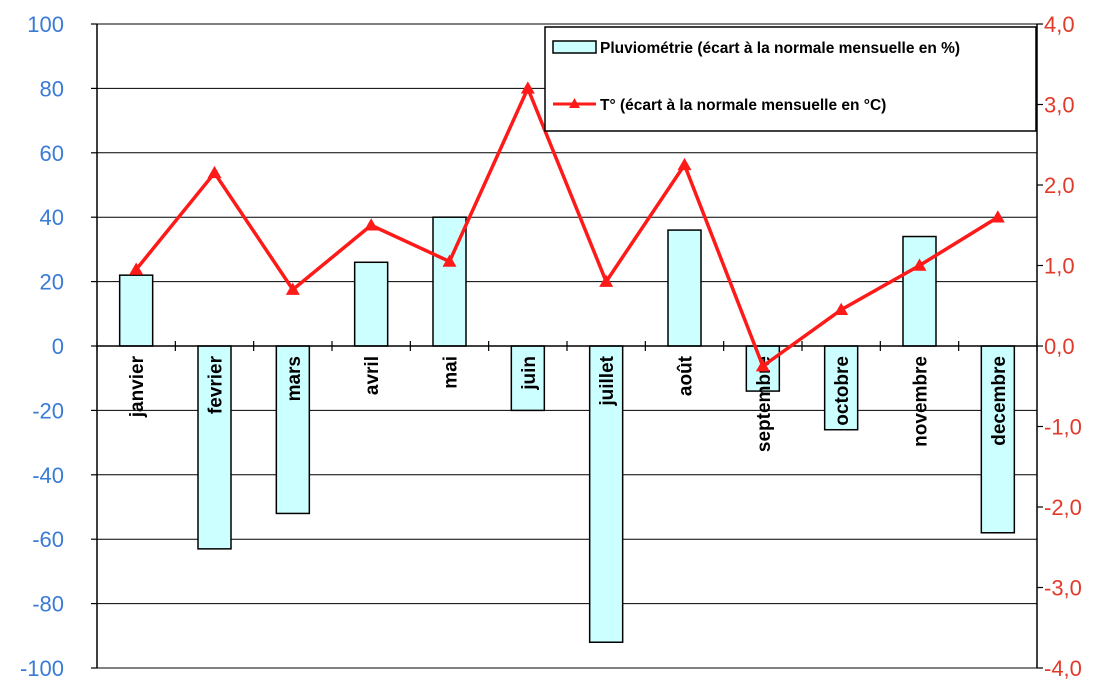  I want to click on left-tick-label: 80, so click(52, 88).